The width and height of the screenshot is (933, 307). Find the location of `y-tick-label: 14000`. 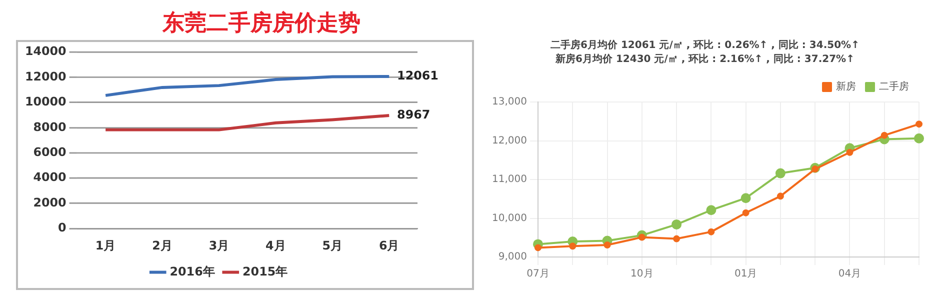

y-tick-label: 14000 is located at coordinates (45, 51).